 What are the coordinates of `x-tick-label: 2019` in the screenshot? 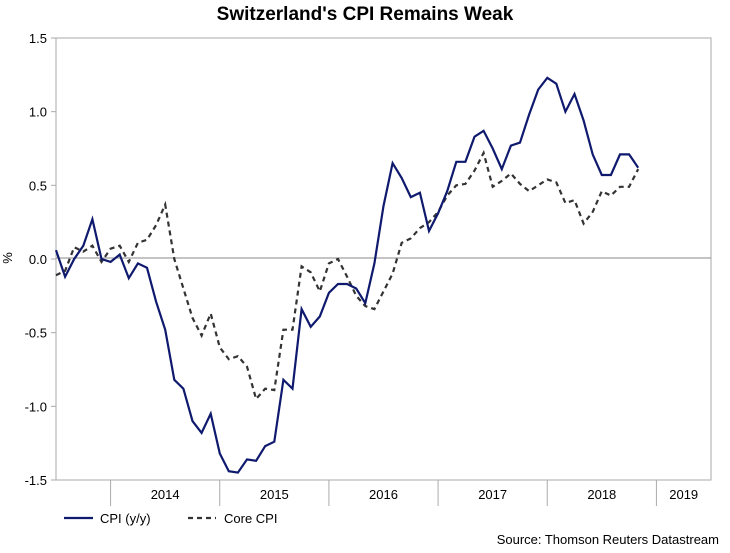 It's located at (683, 494).